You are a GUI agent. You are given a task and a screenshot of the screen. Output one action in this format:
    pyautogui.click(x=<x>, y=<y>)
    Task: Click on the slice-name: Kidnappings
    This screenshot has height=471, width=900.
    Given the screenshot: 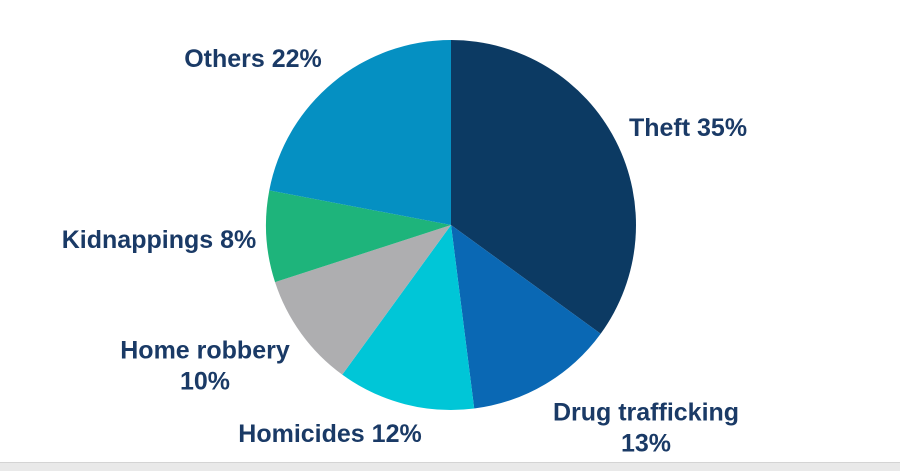 What is the action you would take?
    pyautogui.click(x=137, y=239)
    